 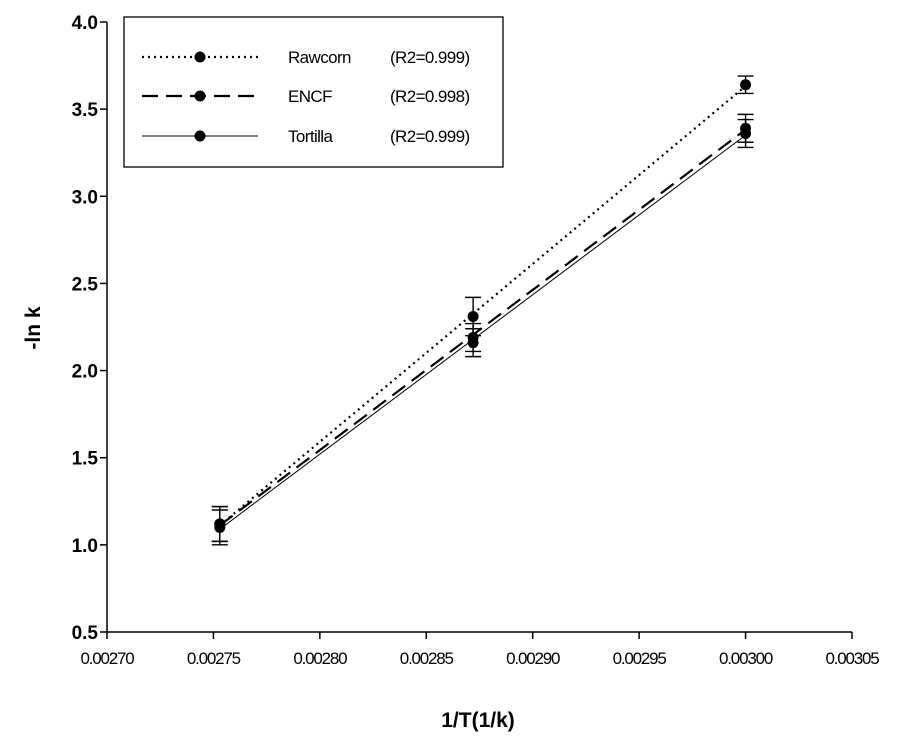 I want to click on y-axis-label: -ln k, so click(x=33, y=327).